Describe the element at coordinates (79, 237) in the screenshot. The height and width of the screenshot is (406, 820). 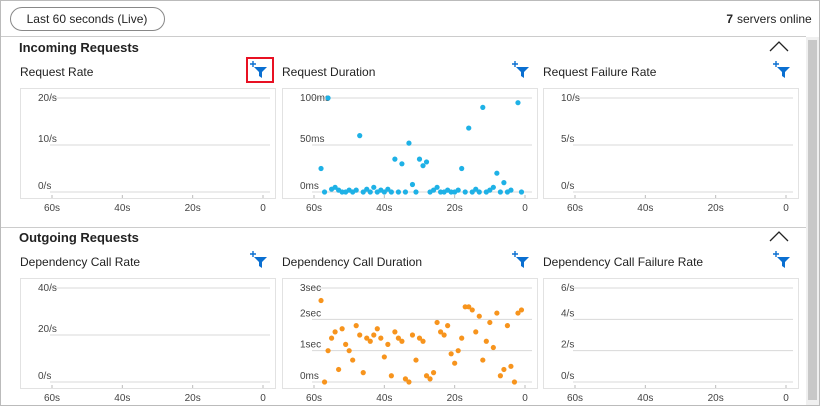
I see `section-title: Outgoing Requests` at that location.